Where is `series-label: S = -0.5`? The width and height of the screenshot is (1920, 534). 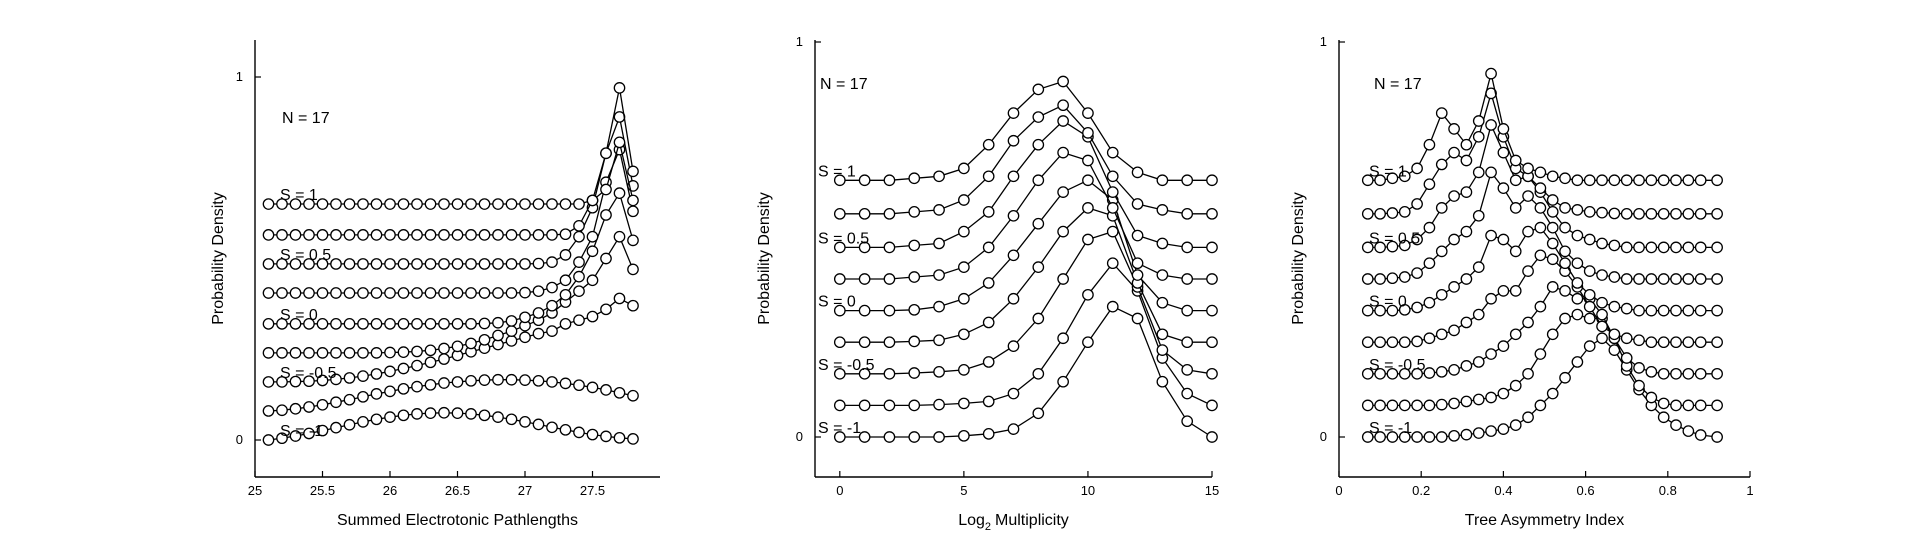 series-label: S = -0.5 is located at coordinates (846, 365).